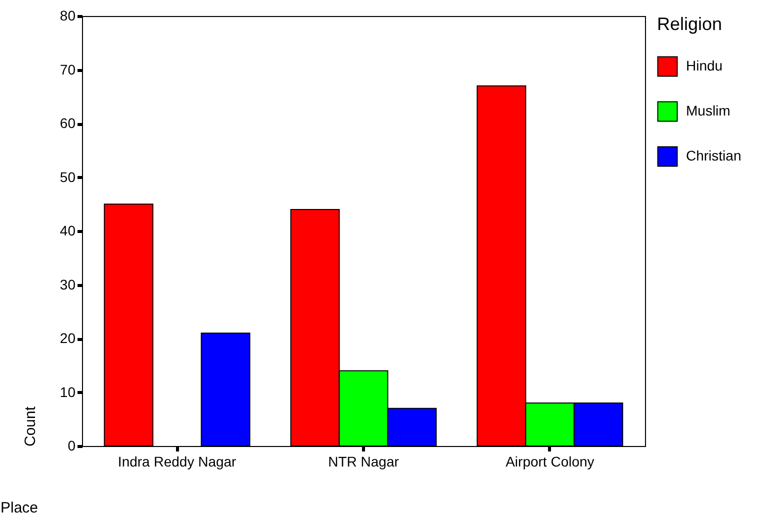 The width and height of the screenshot is (772, 521). I want to click on y-tick-label: 40, so click(68, 230).